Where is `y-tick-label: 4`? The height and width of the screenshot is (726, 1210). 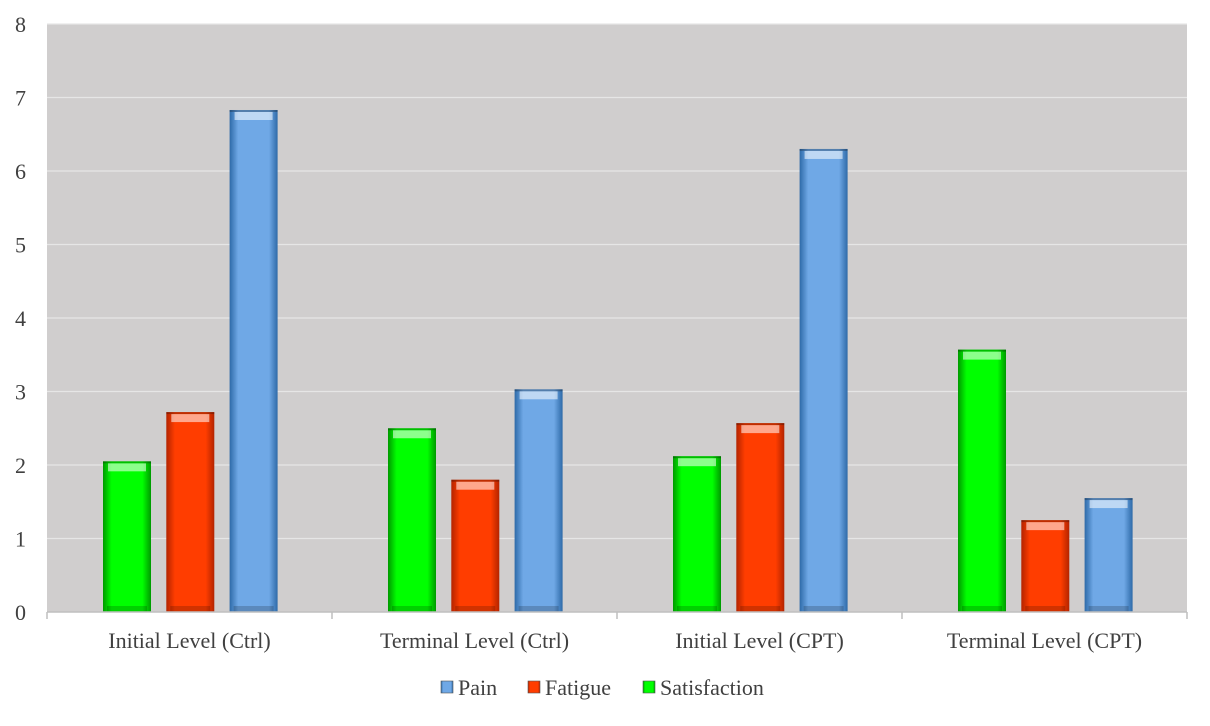
y-tick-label: 4 is located at coordinates (20, 318).